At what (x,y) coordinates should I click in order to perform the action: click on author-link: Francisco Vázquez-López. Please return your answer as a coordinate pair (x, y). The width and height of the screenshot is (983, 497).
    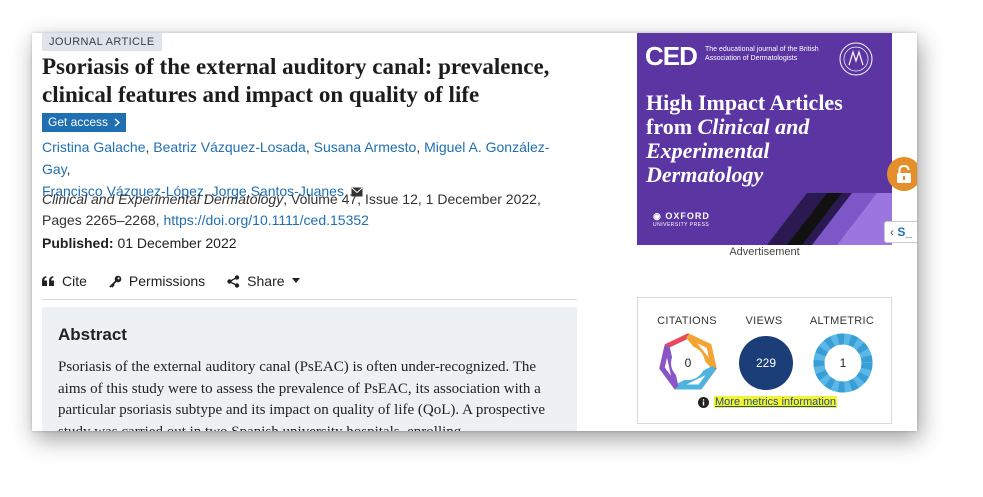
    Looking at the image, I should click on (123, 191).